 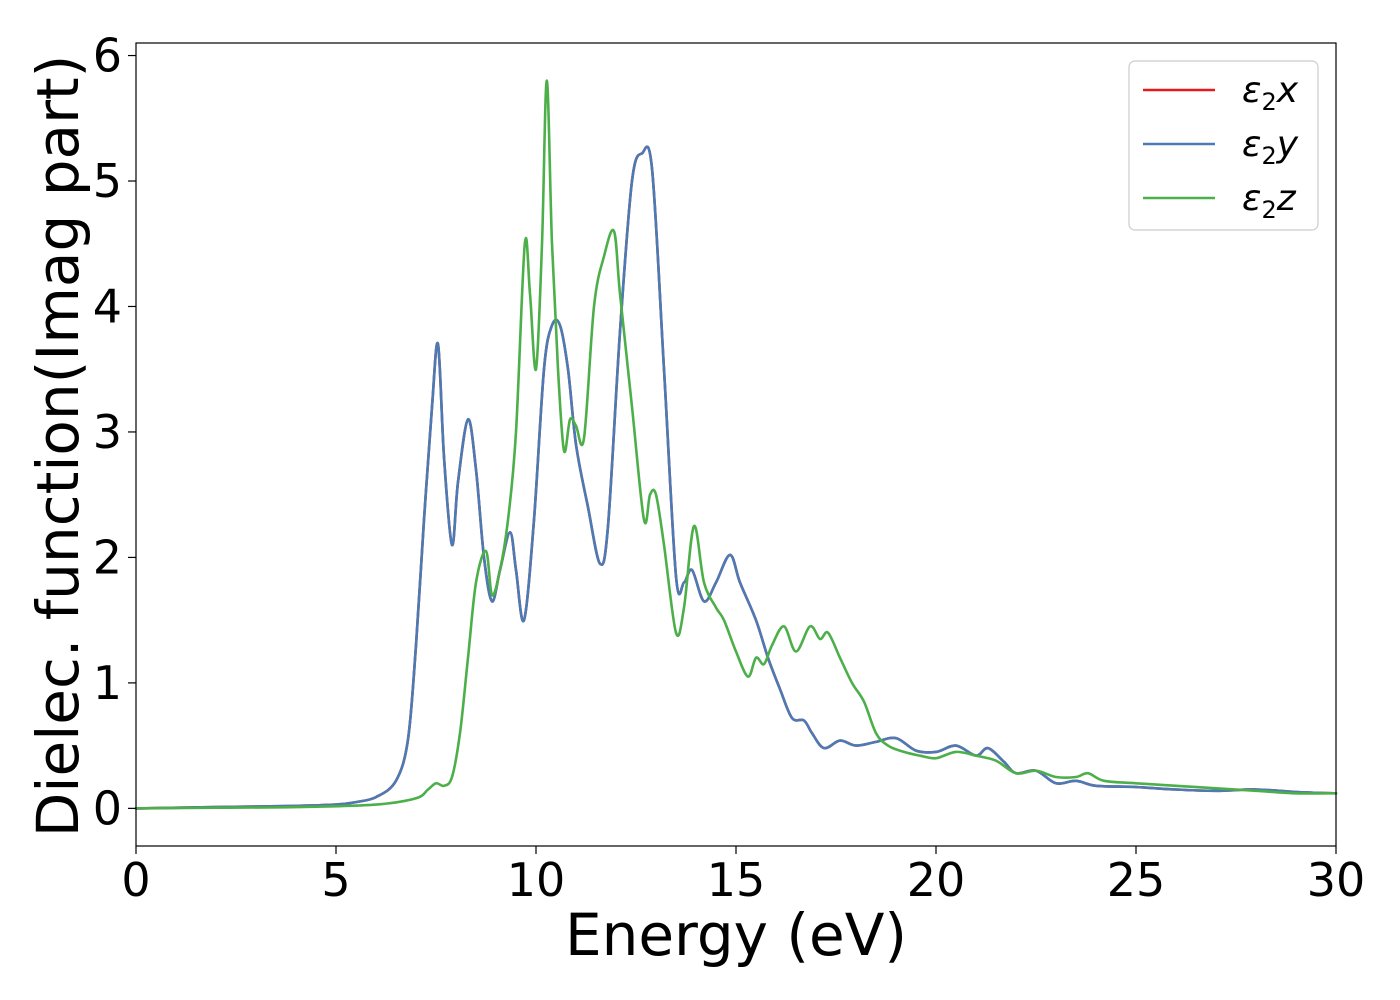 I want to click on y-tick-label: 3, so click(x=107, y=432).